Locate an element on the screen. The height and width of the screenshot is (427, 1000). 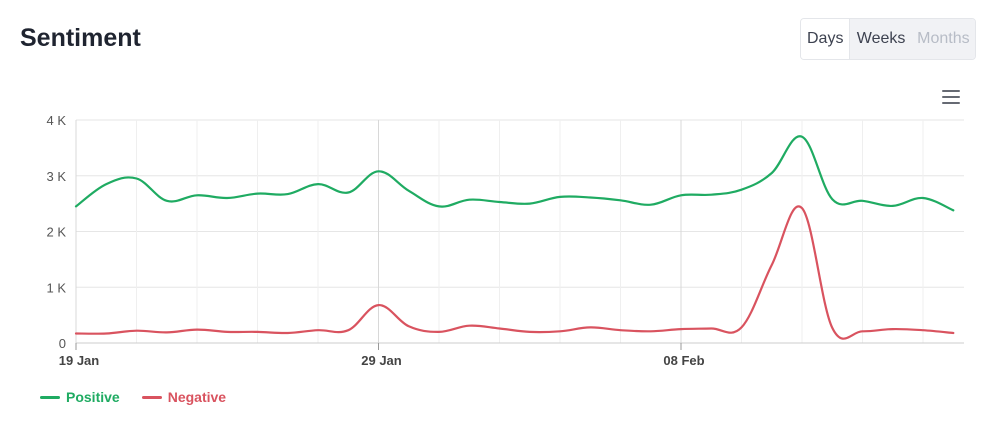
x-tick-label: 29 Jan is located at coordinates (381, 360).